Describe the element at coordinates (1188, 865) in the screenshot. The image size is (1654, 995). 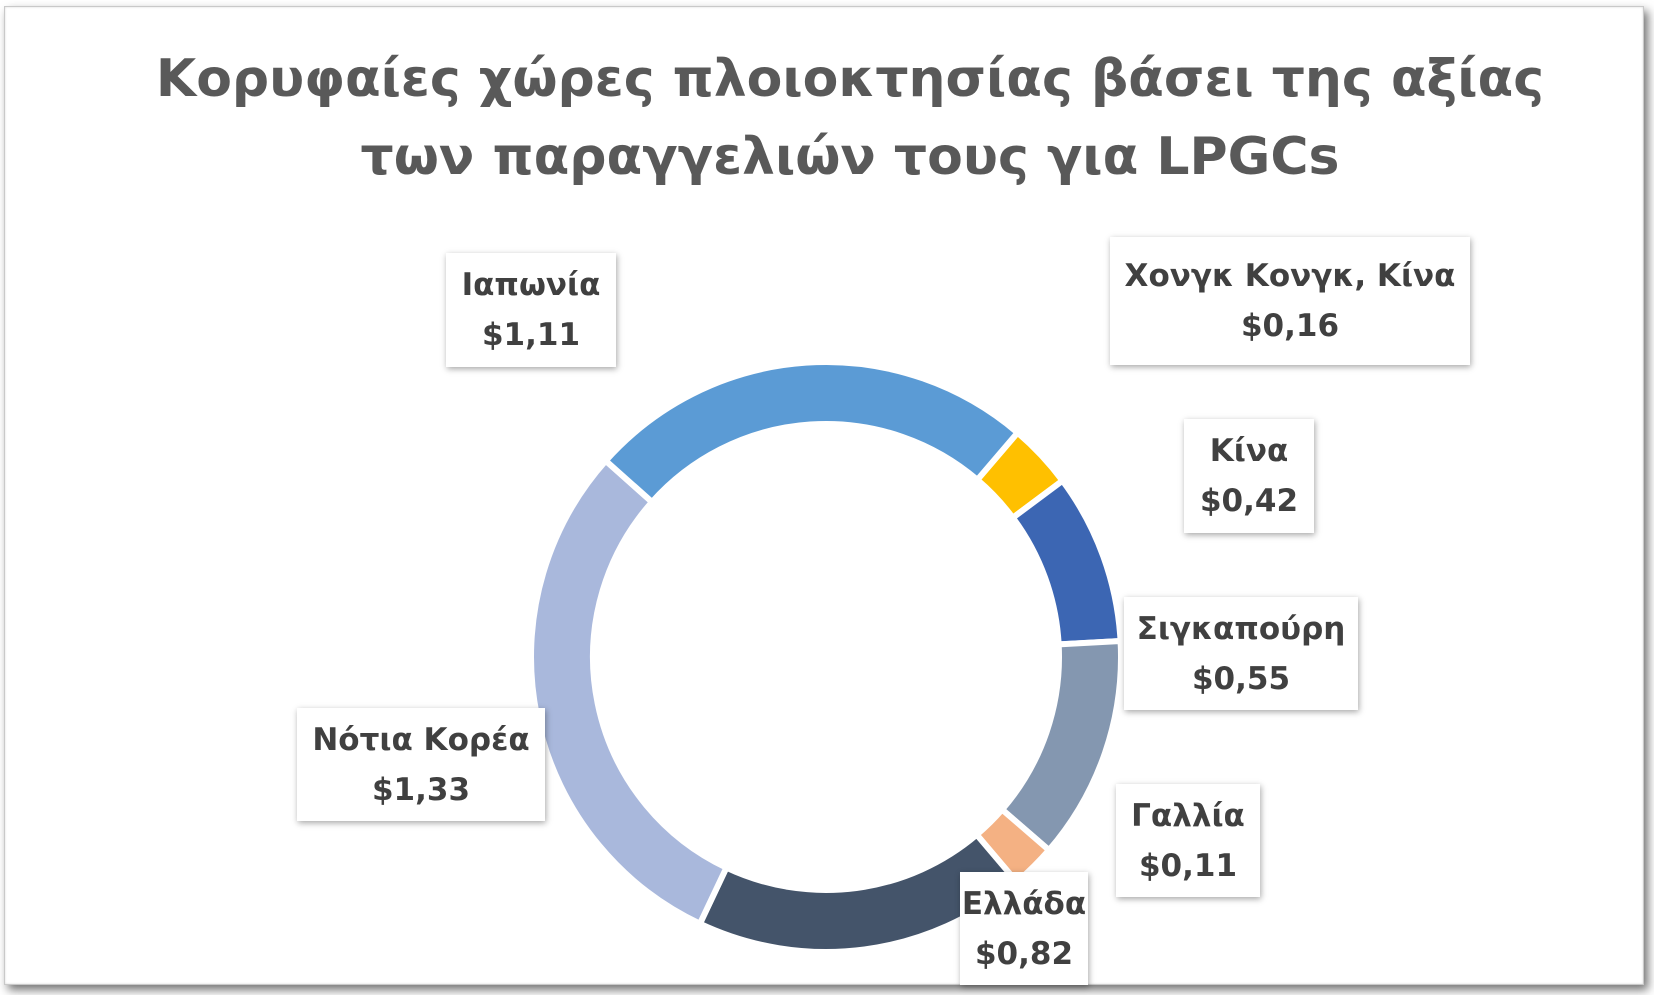
I see `data-label-france-value: $0,11` at that location.